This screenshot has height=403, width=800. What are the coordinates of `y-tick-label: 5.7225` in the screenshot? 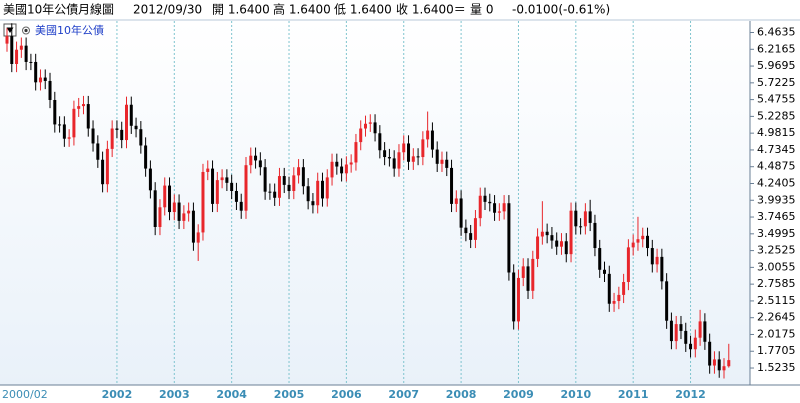 It's located at (776, 82).